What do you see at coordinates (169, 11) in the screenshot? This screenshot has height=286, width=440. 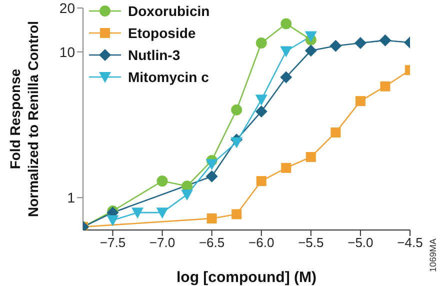 I see `legend-label: Doxorubicin` at bounding box center [169, 11].